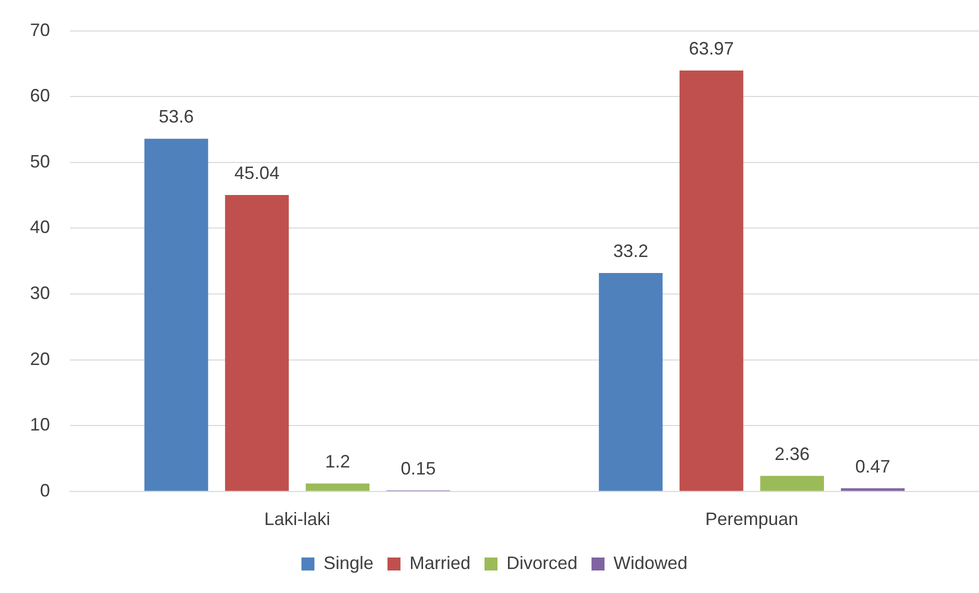 The height and width of the screenshot is (593, 979). What do you see at coordinates (711, 48) in the screenshot?
I see `data-label: 63.97` at bounding box center [711, 48].